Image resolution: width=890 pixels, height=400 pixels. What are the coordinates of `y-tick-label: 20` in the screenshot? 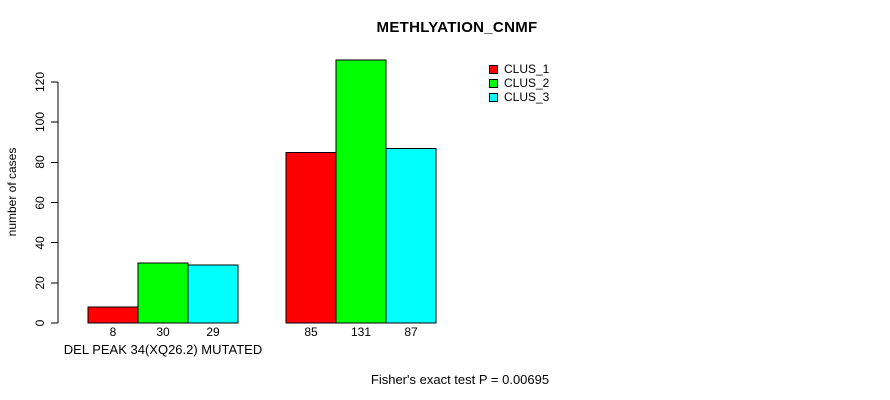 It's located at (40, 283).